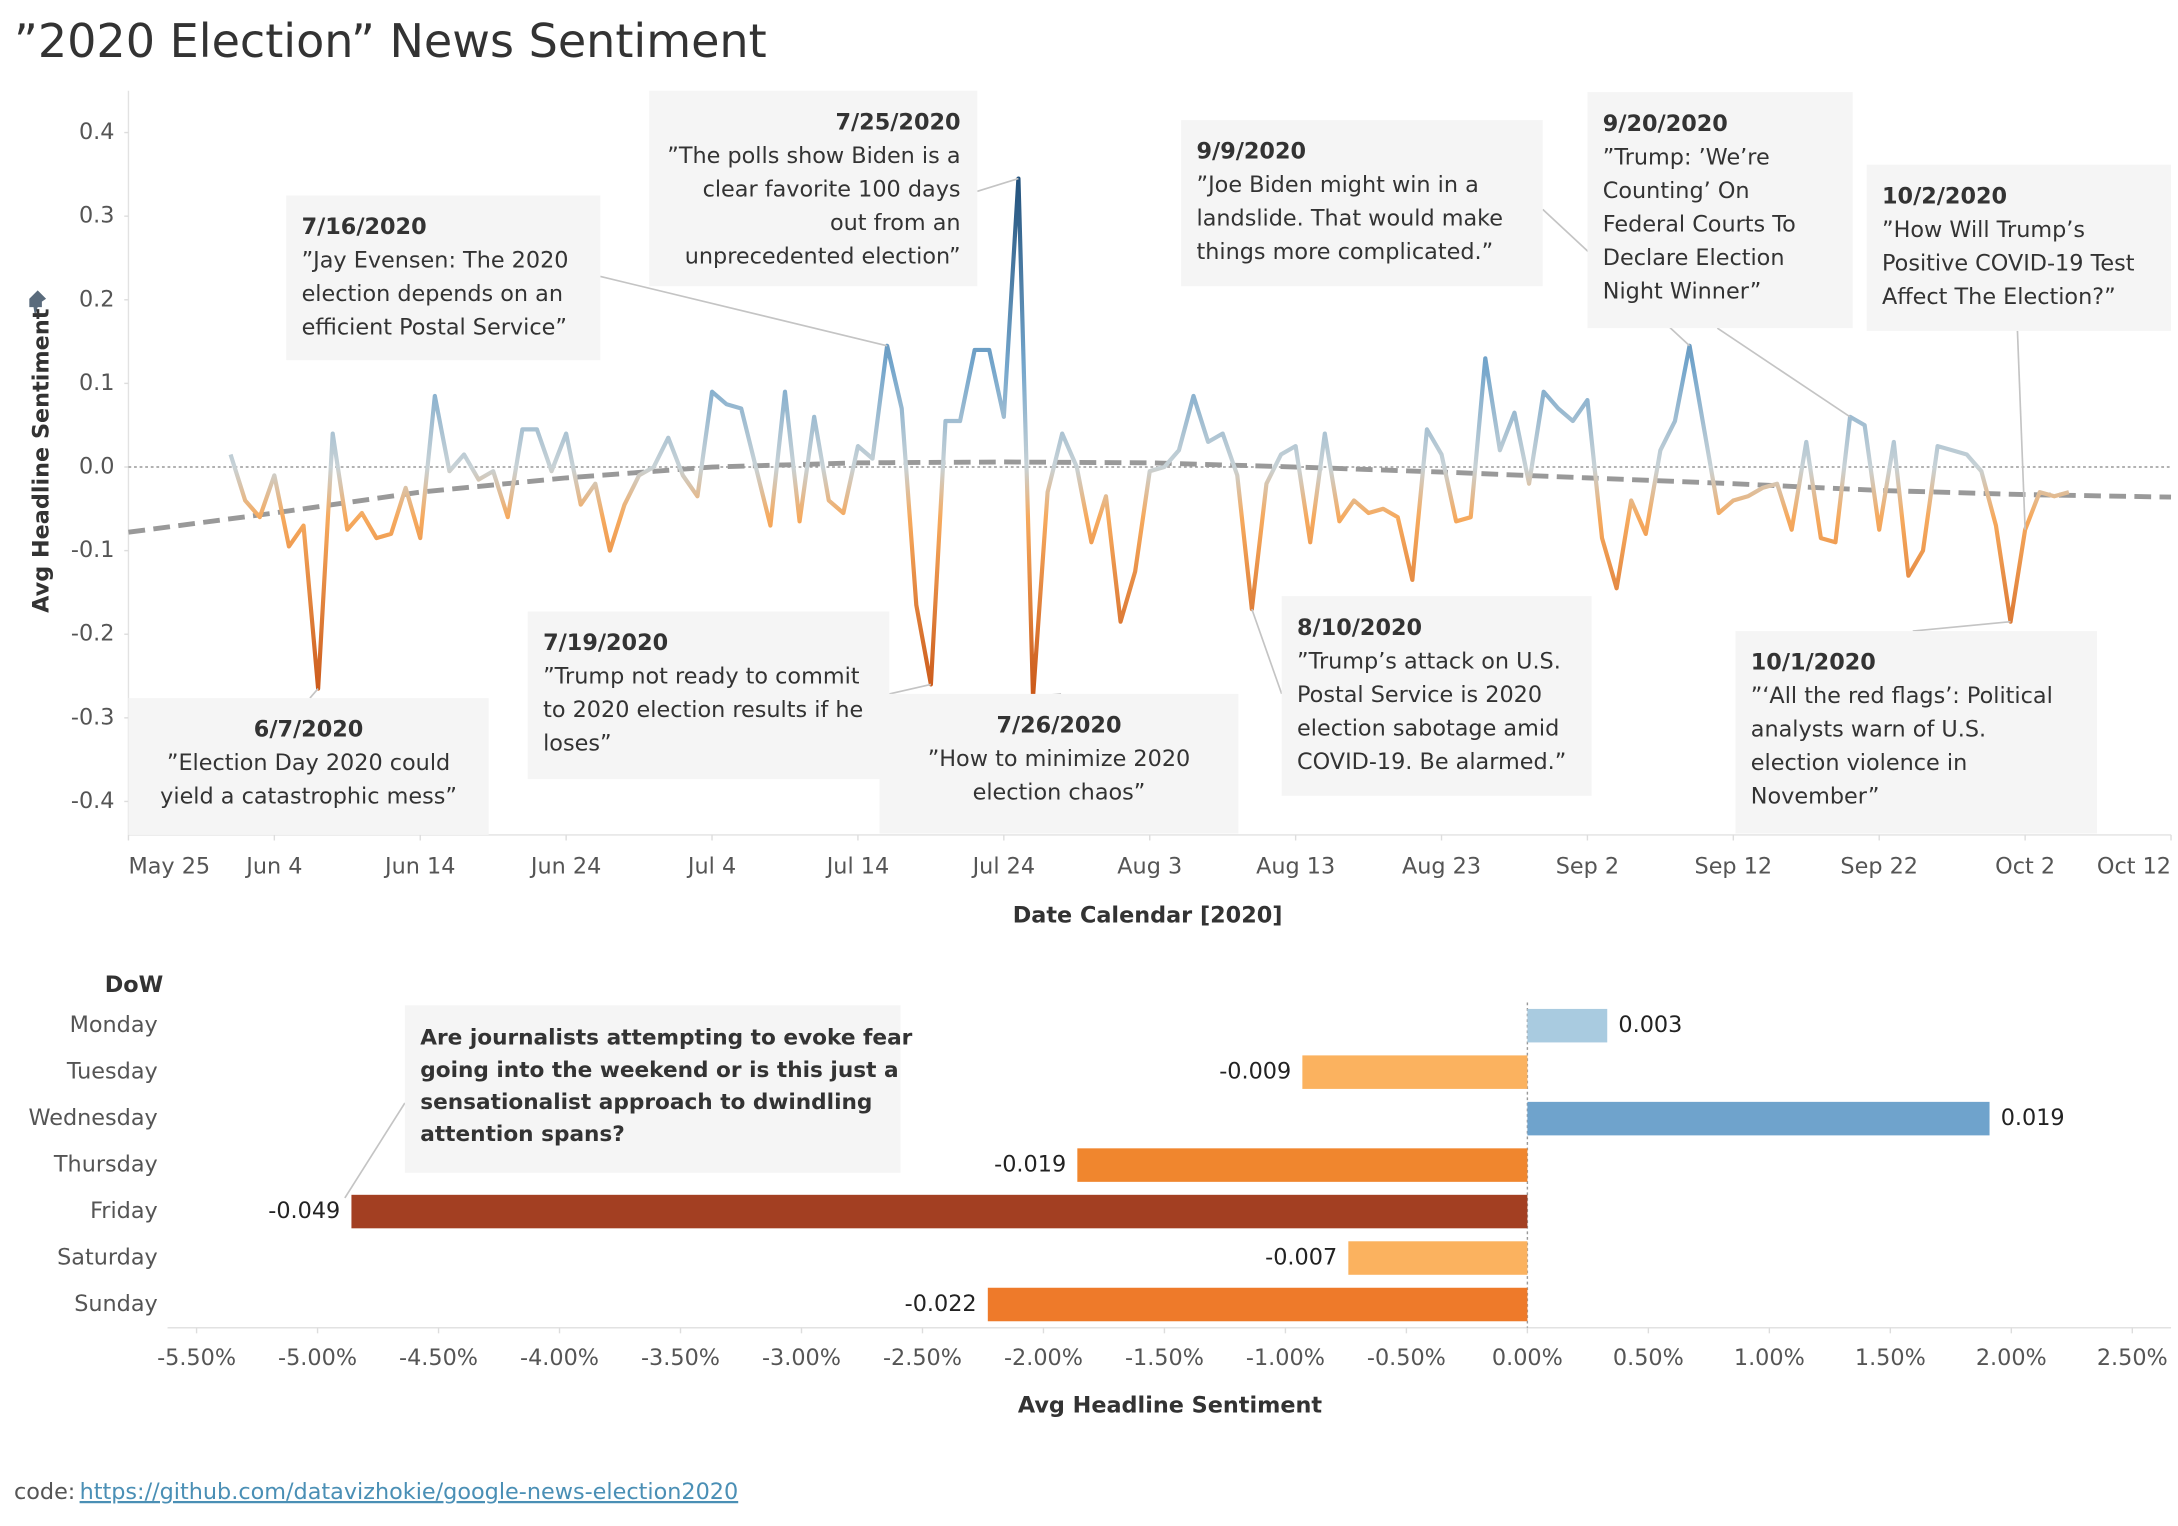  I want to click on category-label: Thursday, so click(105, 1165).